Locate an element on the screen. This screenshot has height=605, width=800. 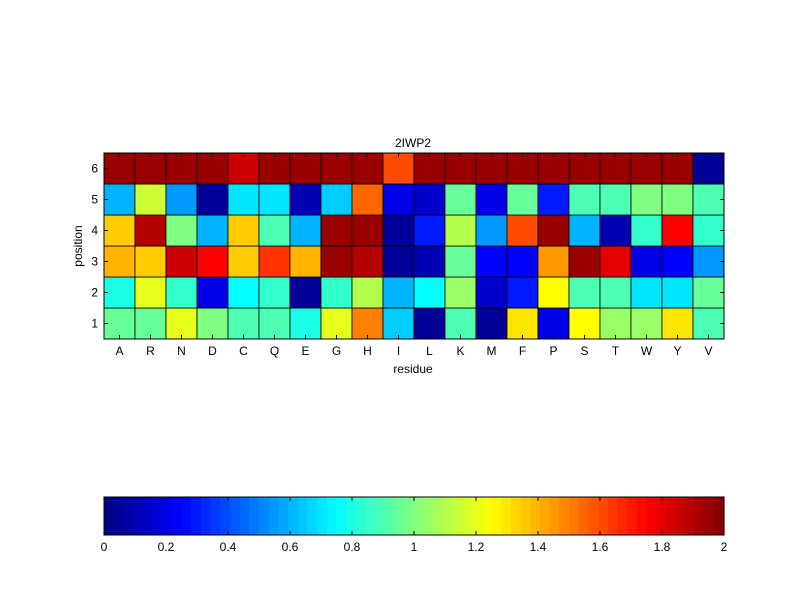
x-tick-label: M is located at coordinates (492, 351).